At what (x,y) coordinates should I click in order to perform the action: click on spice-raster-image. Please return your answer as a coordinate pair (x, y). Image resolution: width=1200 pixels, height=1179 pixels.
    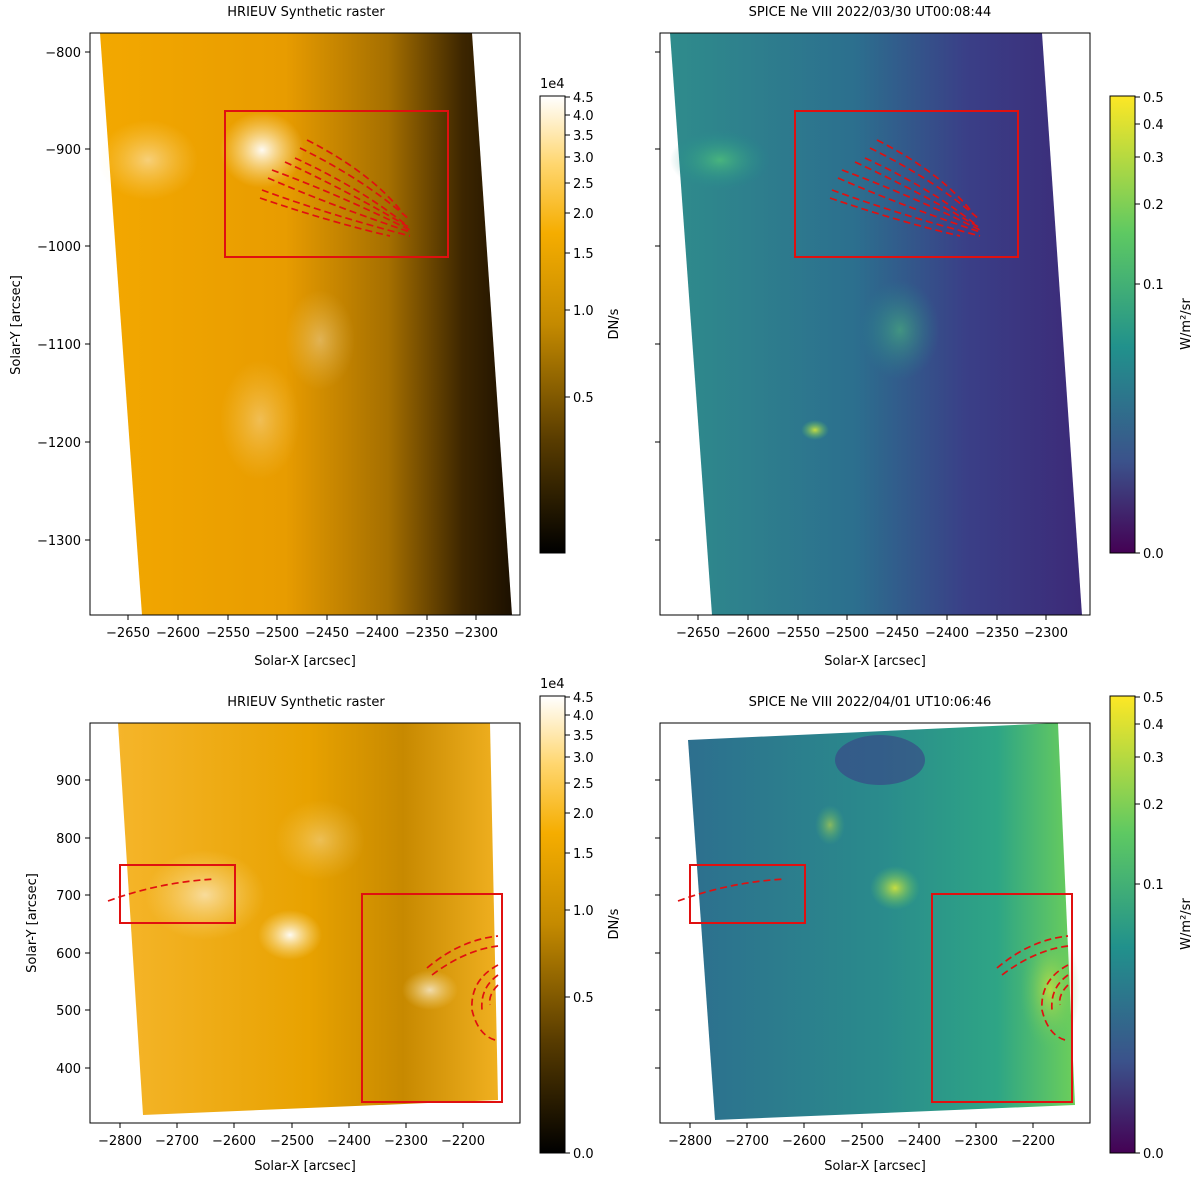
    Looking at the image, I should click on (881, 921).